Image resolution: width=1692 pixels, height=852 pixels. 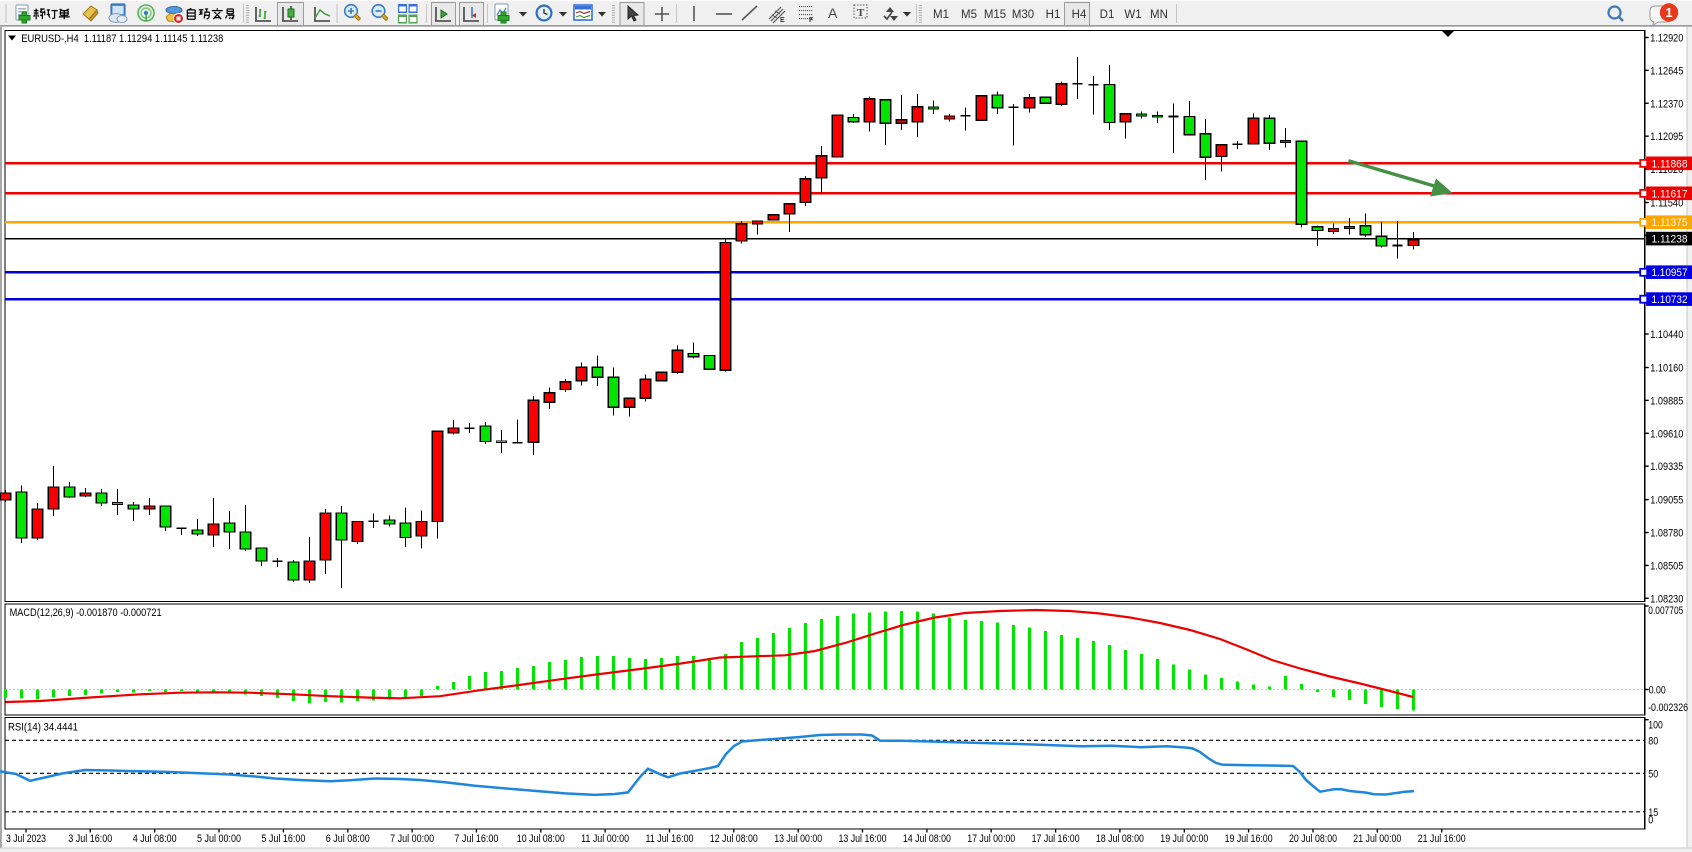 I want to click on svg-text: 13 Jul 00:00, so click(x=798, y=839).